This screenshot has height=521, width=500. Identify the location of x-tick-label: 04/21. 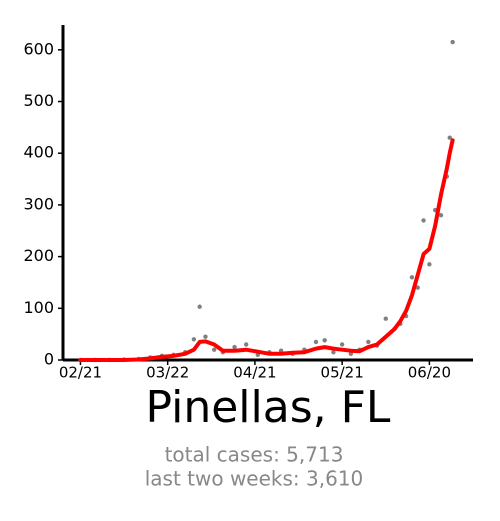
(254, 373).